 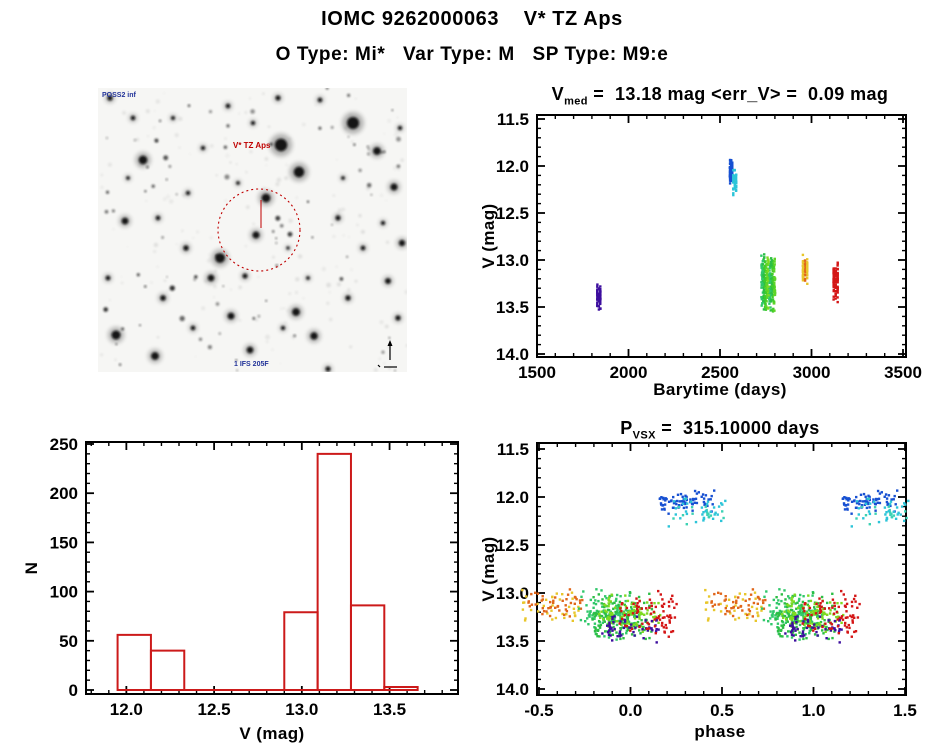 I want to click on histogram-y-tick-label: 100, so click(x=64, y=592).